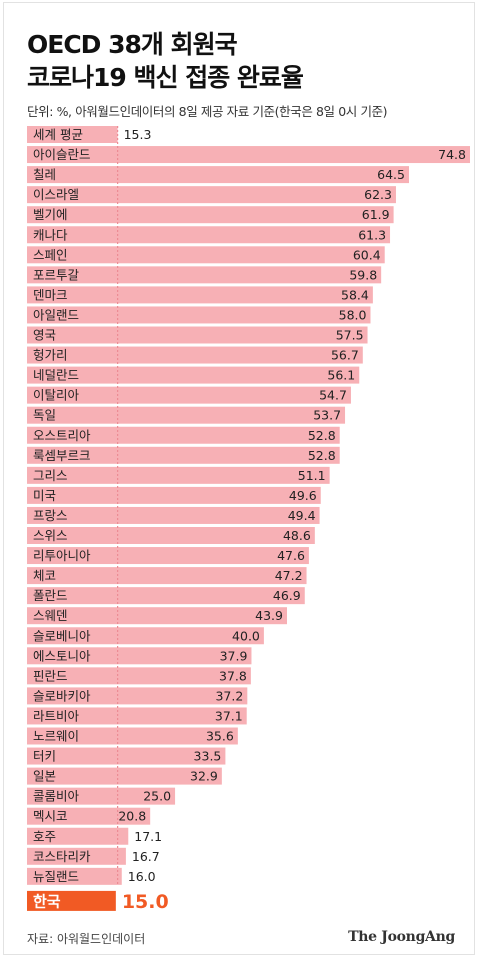 The image size is (479, 959). Describe the element at coordinates (452, 154) in the screenshot. I see `value-label: 74.8` at that location.